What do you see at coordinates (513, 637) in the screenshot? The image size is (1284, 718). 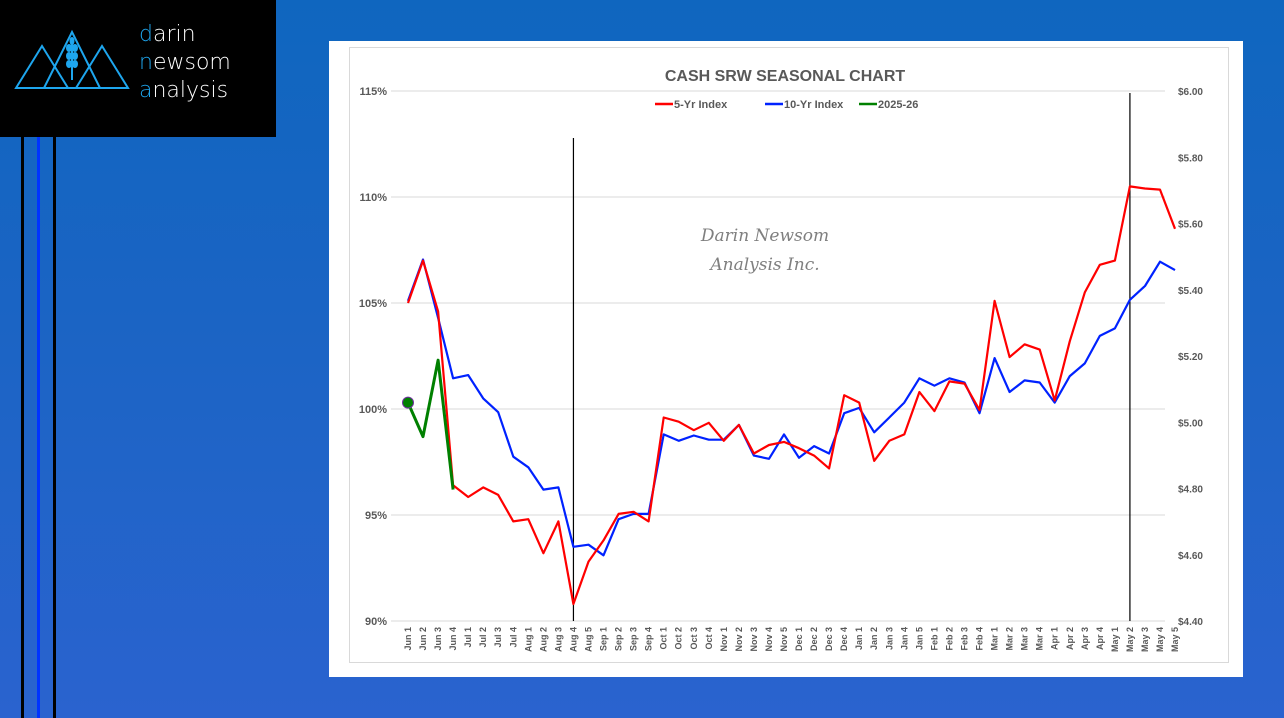 I see `x-tick-label: Jul 4` at bounding box center [513, 637].